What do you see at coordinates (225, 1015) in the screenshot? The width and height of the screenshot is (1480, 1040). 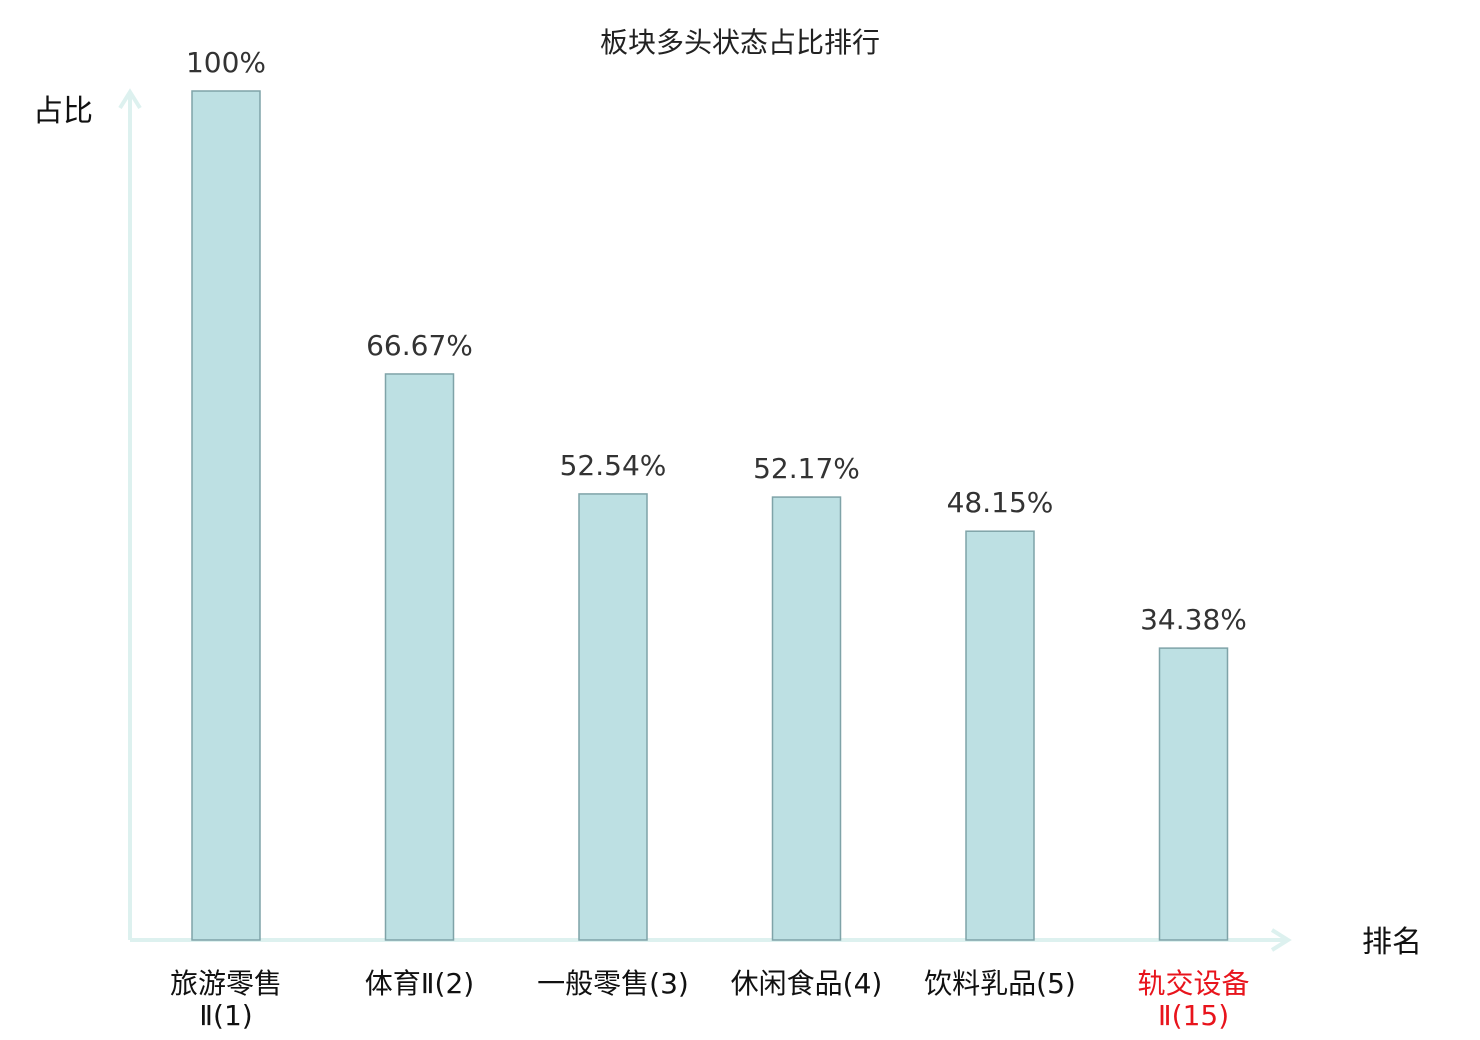 I see `category-label-1-line2: Ⅱ(1)` at bounding box center [225, 1015].